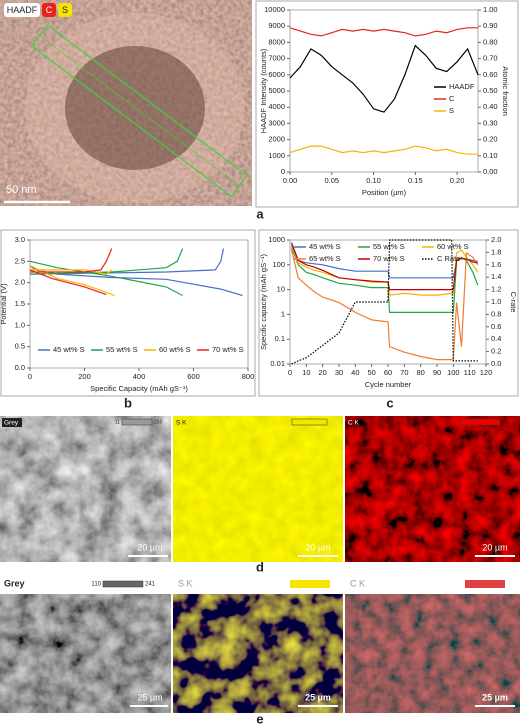  I want to click on y-tick-label: 4000, so click(276, 106).